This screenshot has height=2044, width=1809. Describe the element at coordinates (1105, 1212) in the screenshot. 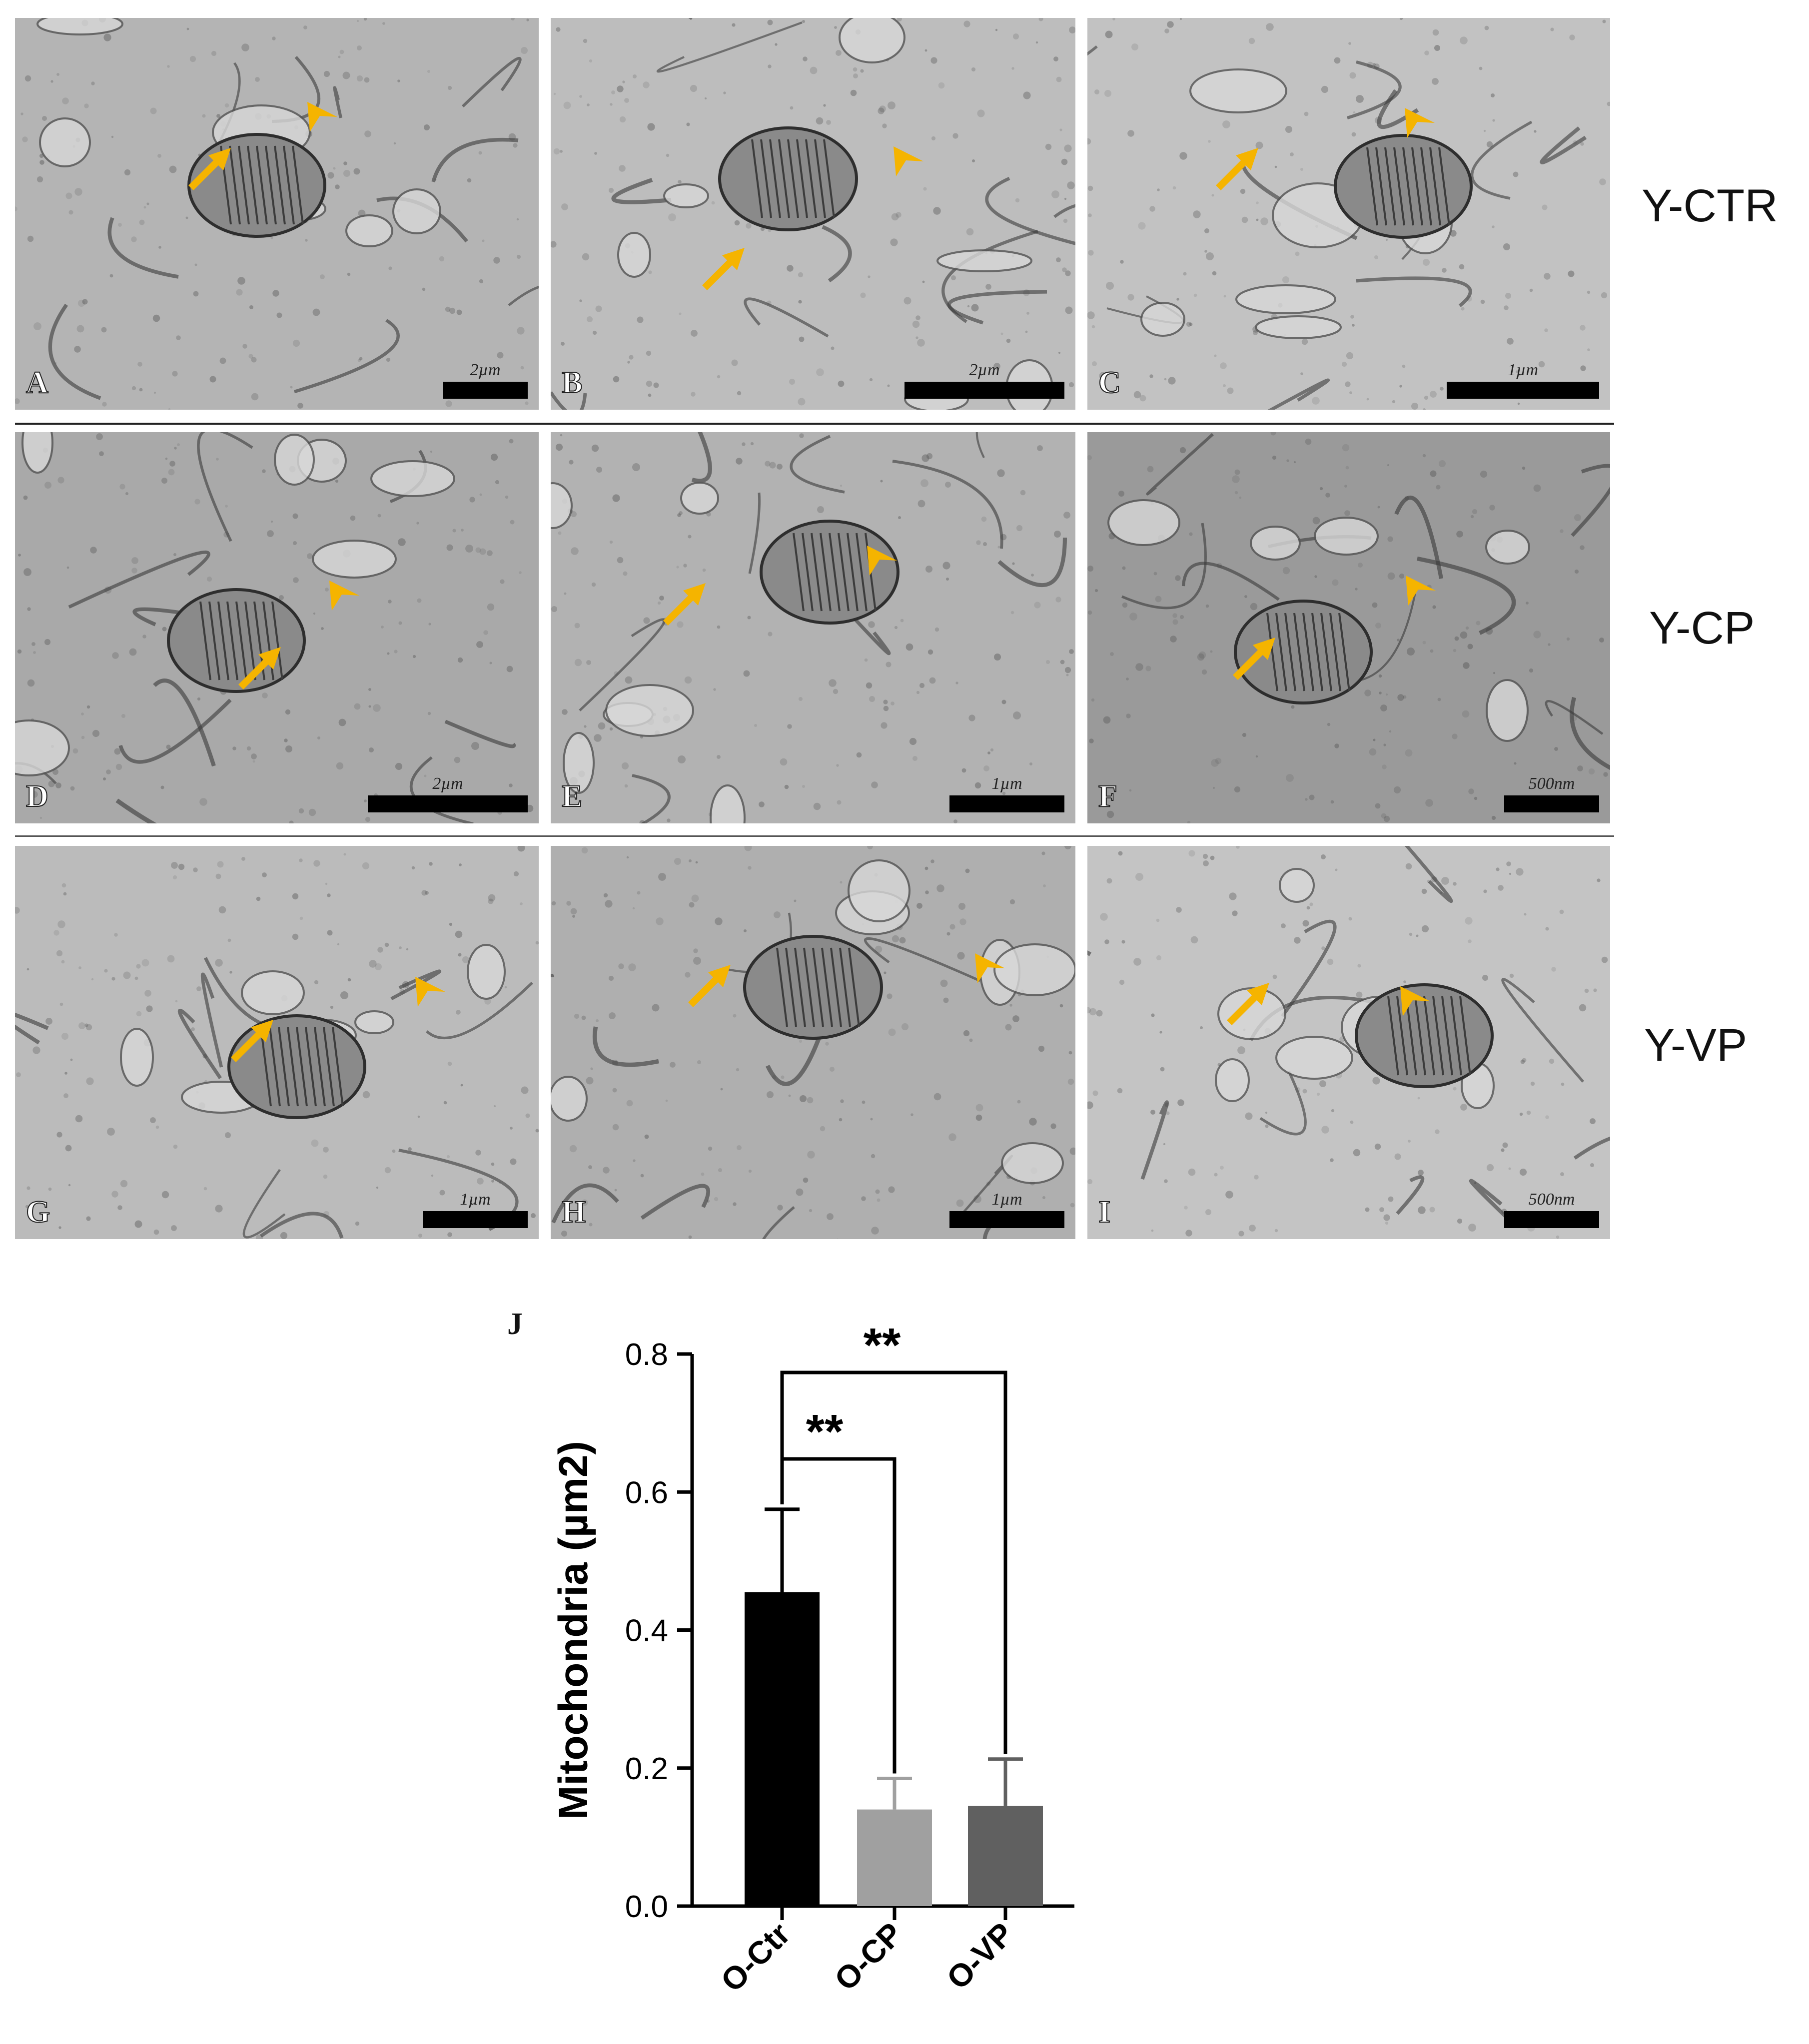

I see `panel-letter: I` at that location.